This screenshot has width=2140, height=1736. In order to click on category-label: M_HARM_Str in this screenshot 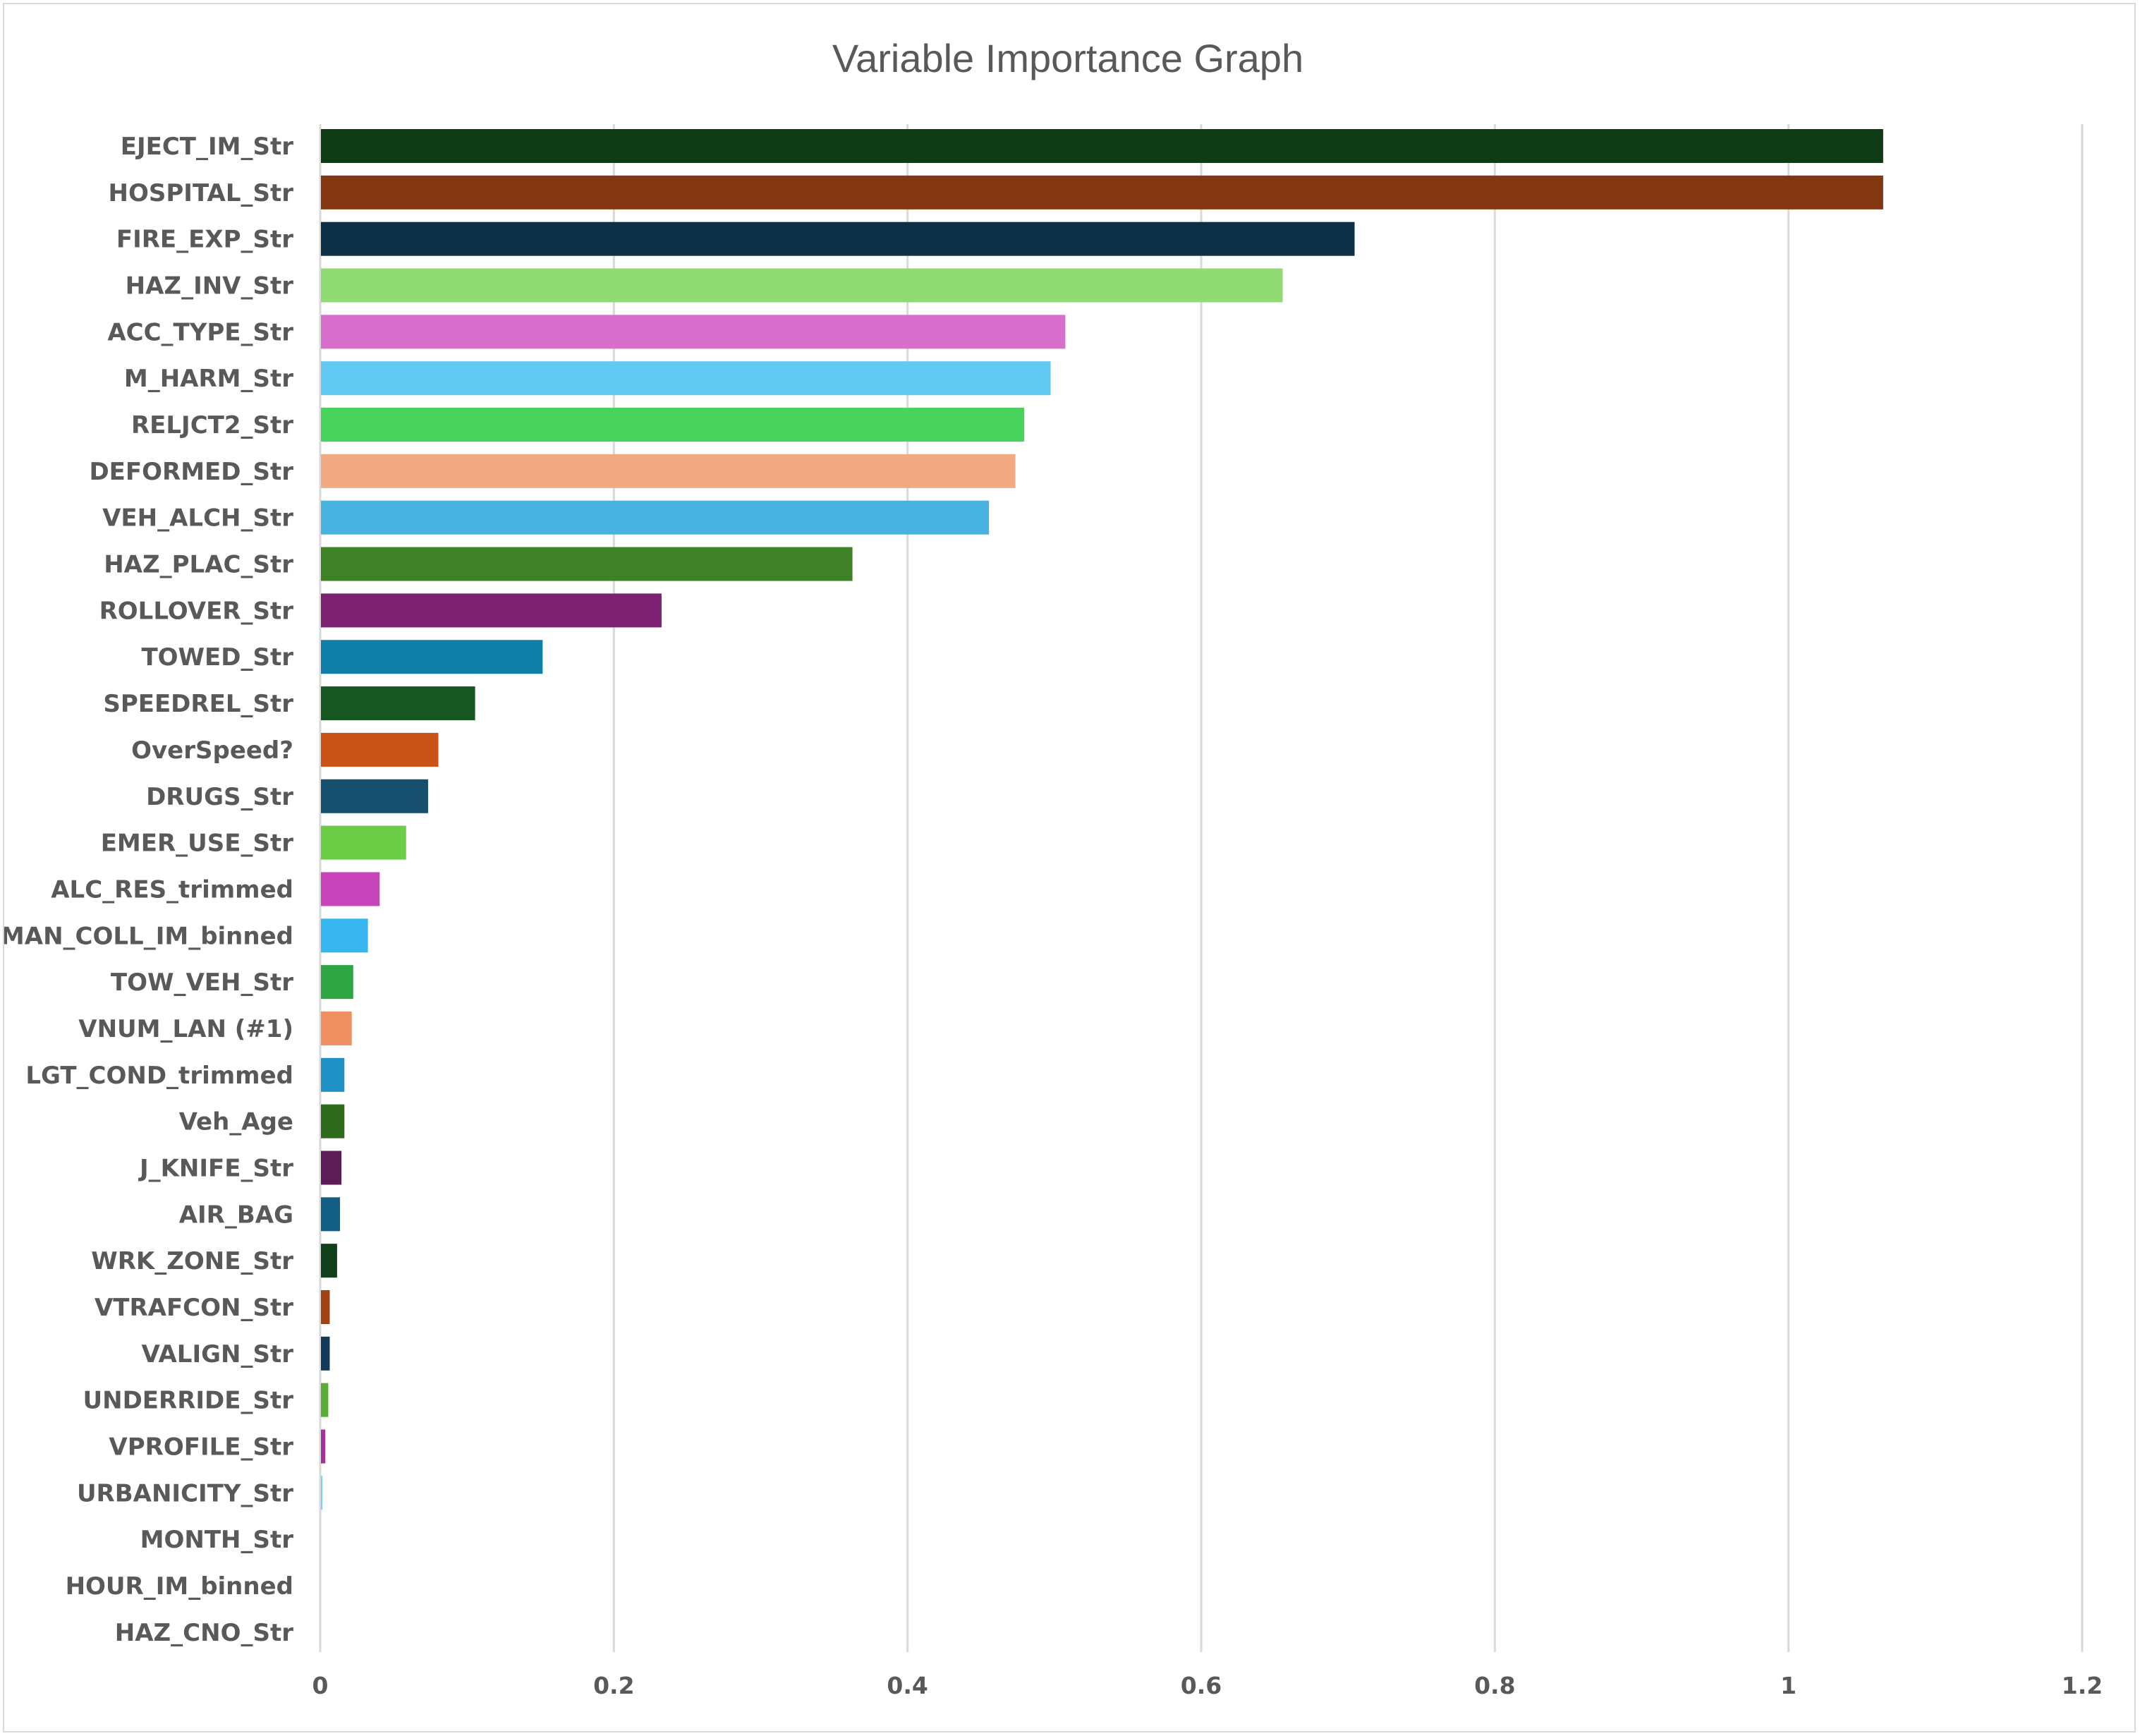, I will do `click(208, 379)`.